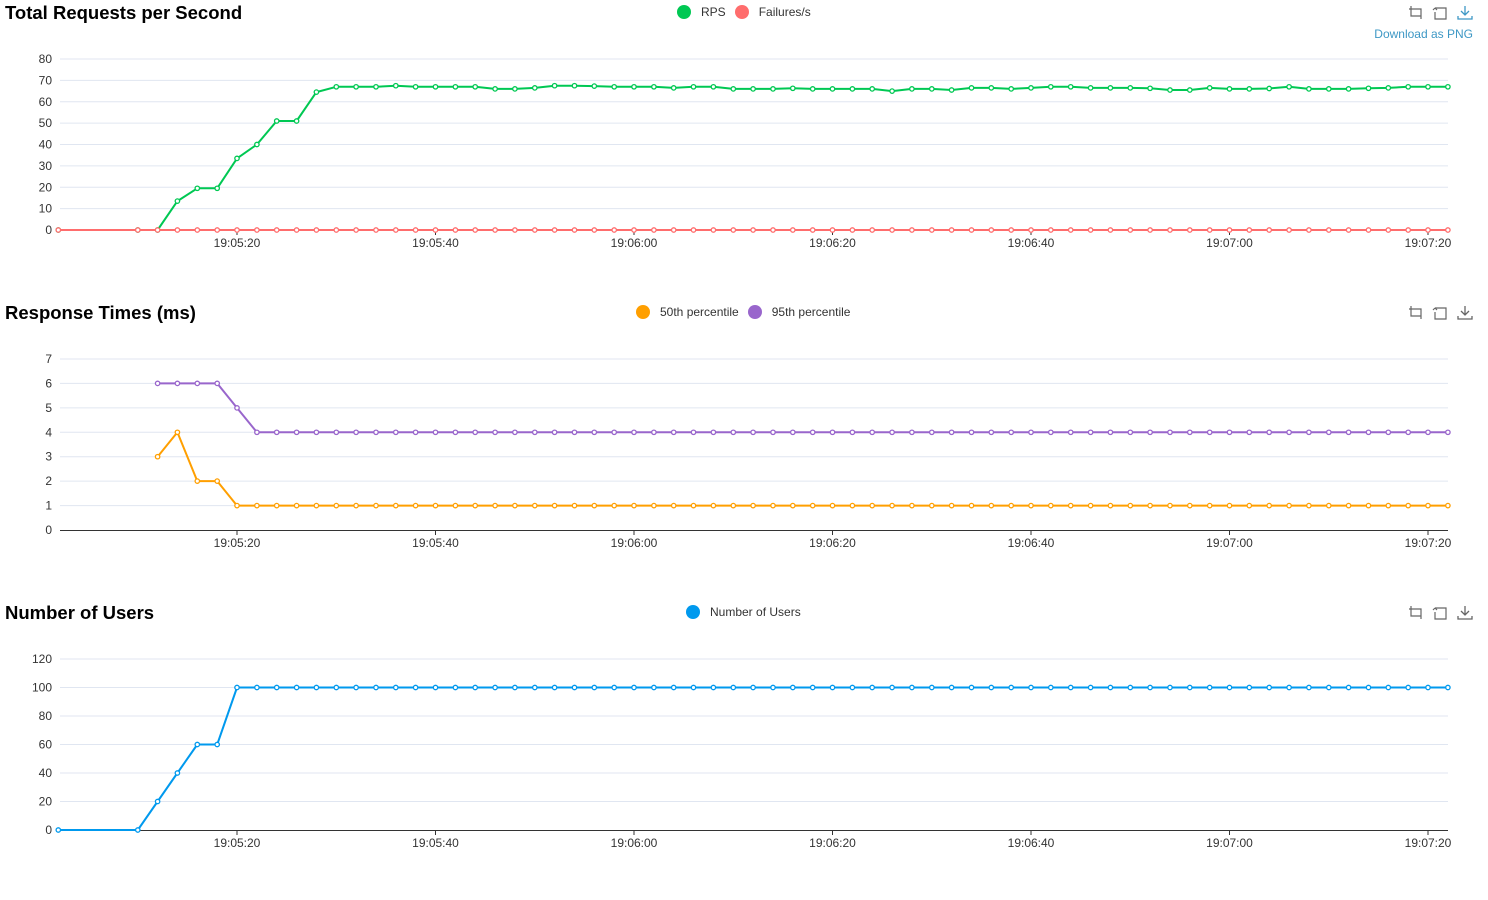  What do you see at coordinates (46, 145) in the screenshot?
I see `y-tick-label: 40` at bounding box center [46, 145].